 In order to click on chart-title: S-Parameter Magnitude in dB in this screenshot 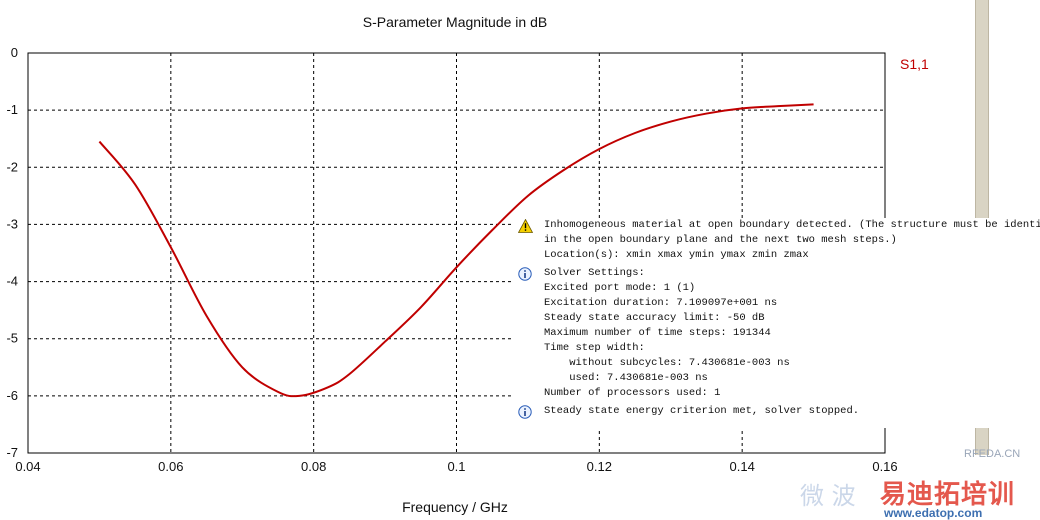, I will do `click(455, 22)`.